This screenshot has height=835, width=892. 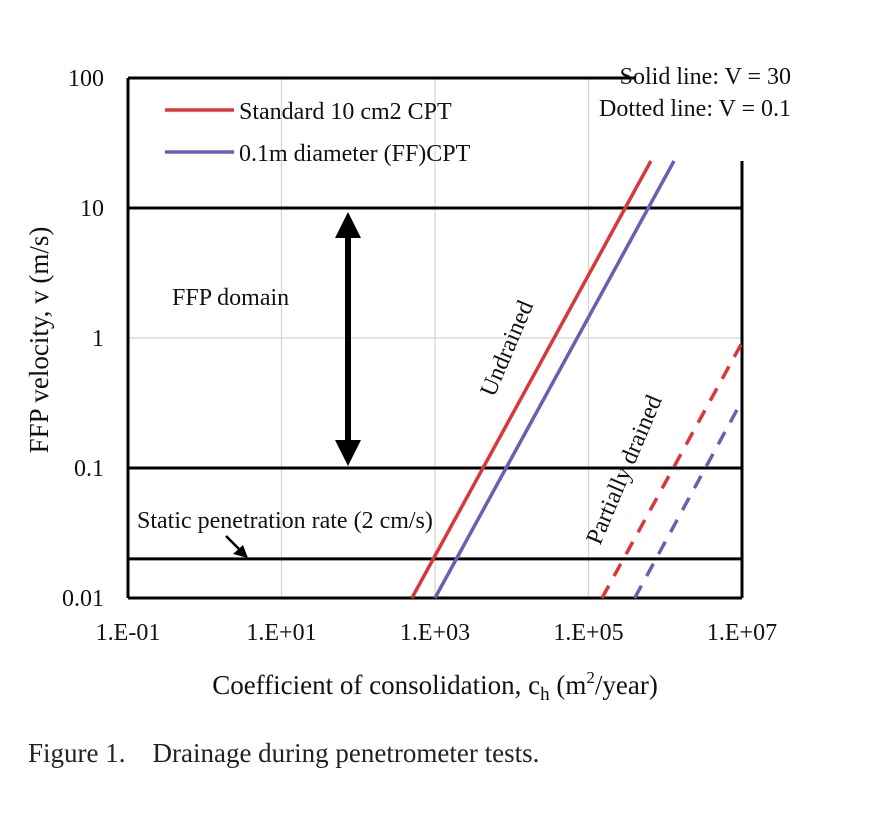 I want to click on y-tick-label: 10, so click(x=92, y=209).